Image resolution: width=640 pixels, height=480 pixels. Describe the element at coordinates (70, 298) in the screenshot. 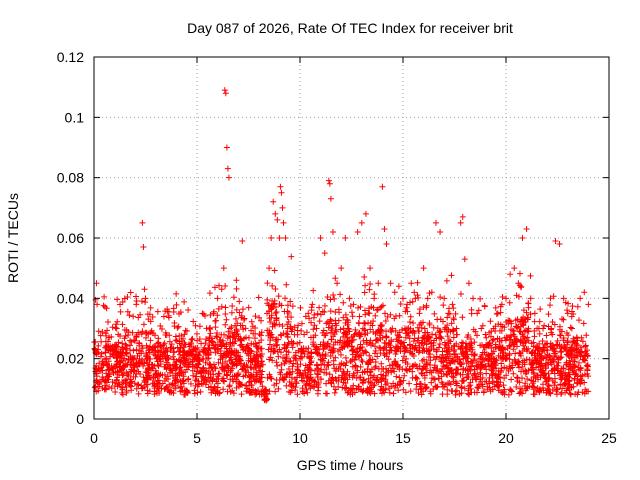

I see `y-tick-label: 0.04` at that location.